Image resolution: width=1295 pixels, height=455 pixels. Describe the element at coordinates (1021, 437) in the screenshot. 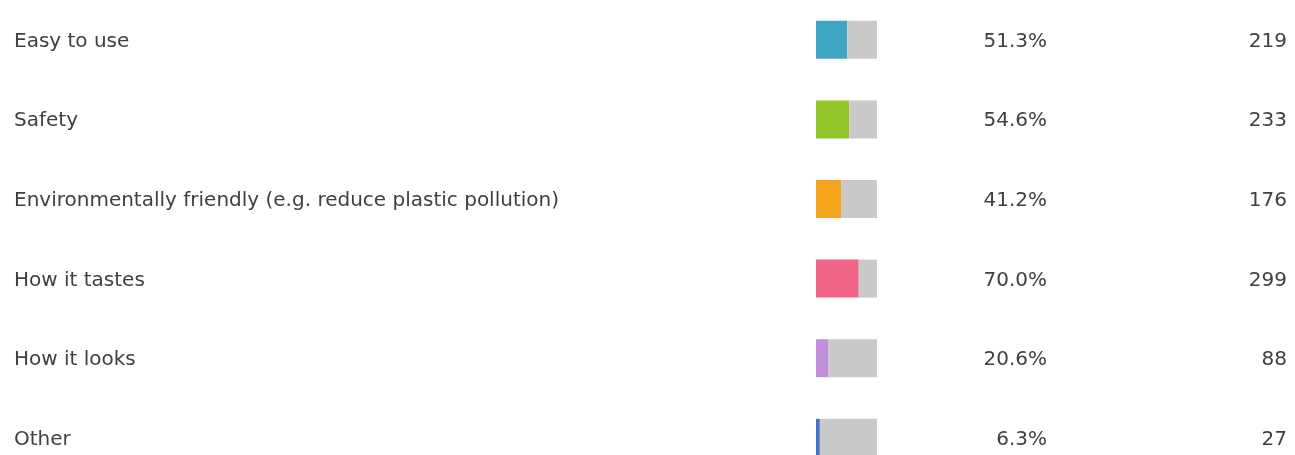

I see `data-label: 6.3%` at that location.